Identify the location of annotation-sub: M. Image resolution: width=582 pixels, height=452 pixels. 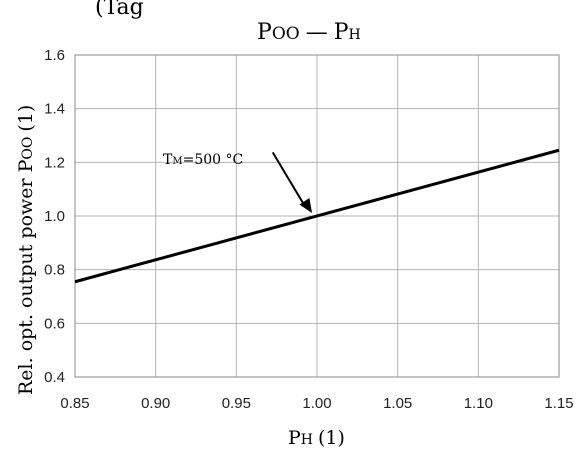
(177, 161).